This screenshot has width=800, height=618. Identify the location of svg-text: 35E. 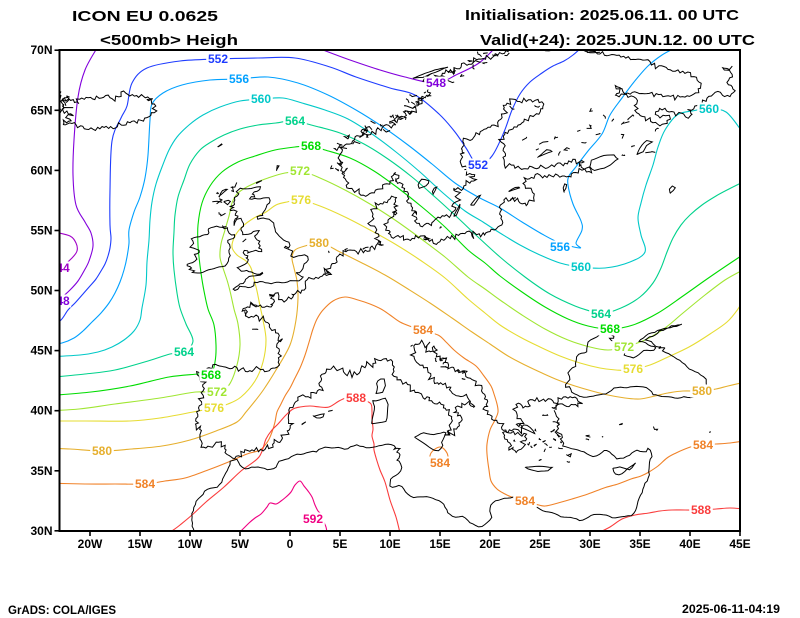
(639, 544).